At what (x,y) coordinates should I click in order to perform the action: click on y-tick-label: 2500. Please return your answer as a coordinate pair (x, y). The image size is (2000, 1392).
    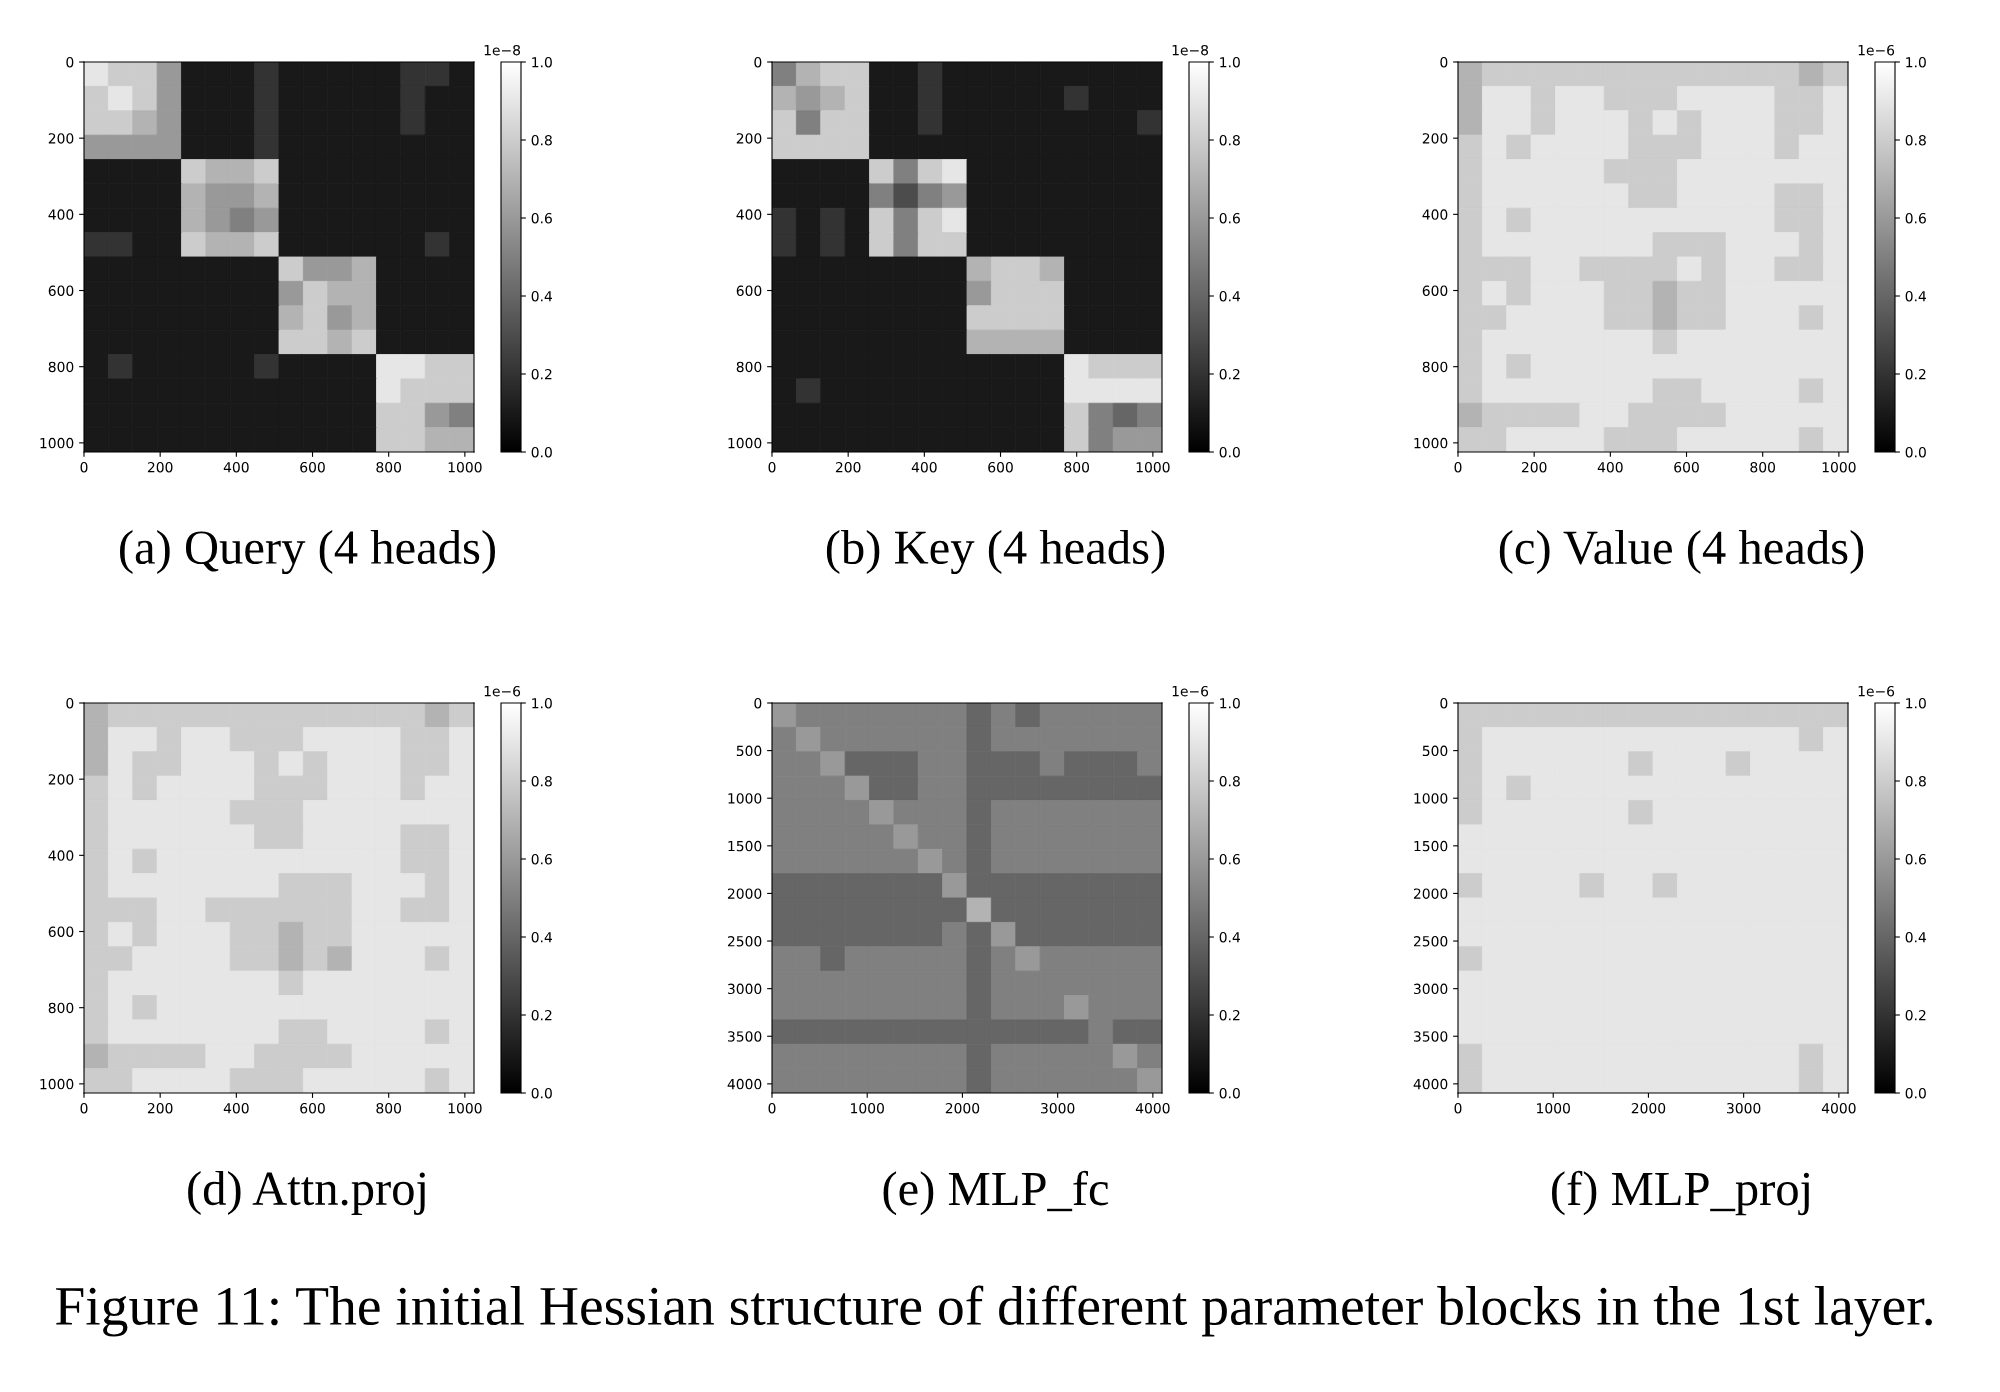
    Looking at the image, I should click on (1430, 941).